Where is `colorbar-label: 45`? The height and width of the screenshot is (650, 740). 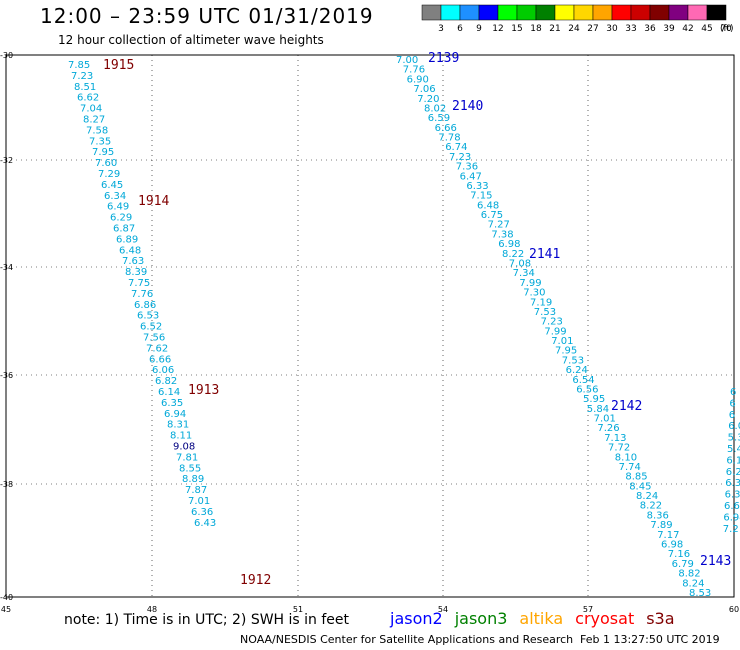 colorbar-label: 45 is located at coordinates (706, 29).